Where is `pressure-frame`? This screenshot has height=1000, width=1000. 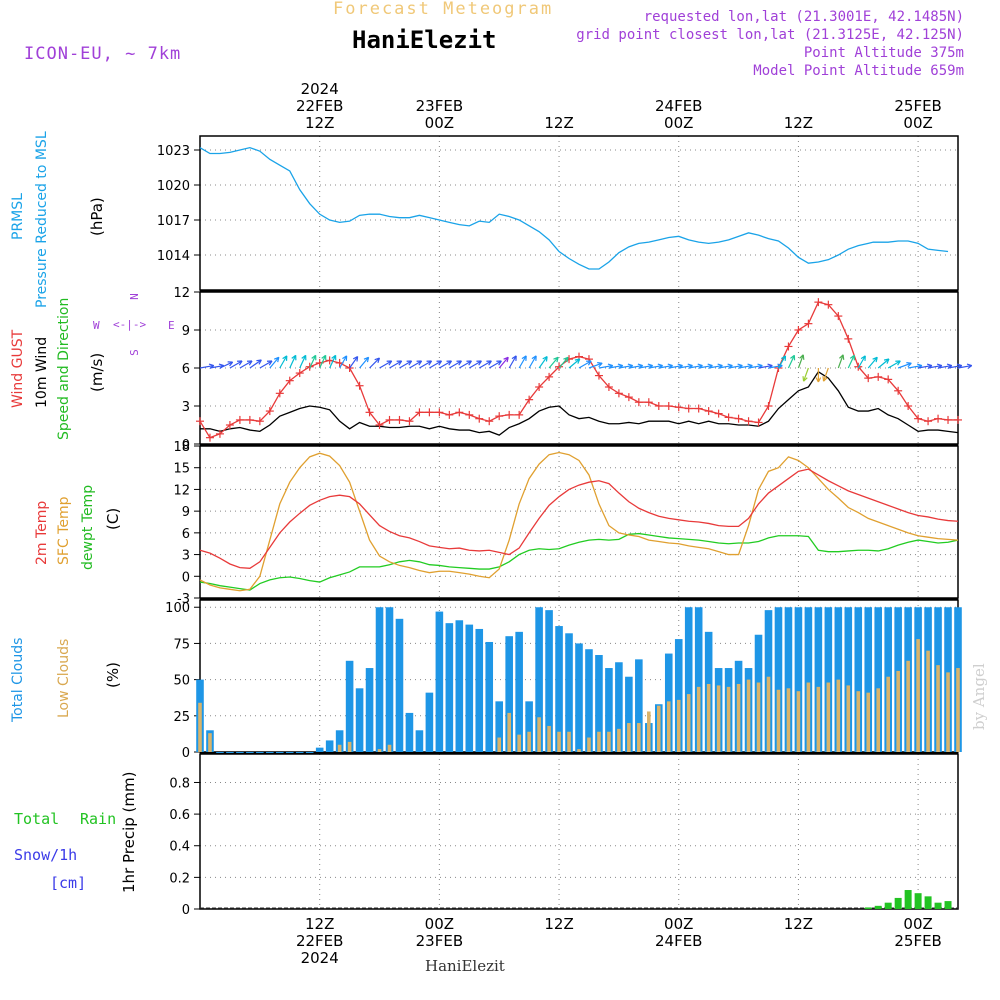 pressure-frame is located at coordinates (579, 213).